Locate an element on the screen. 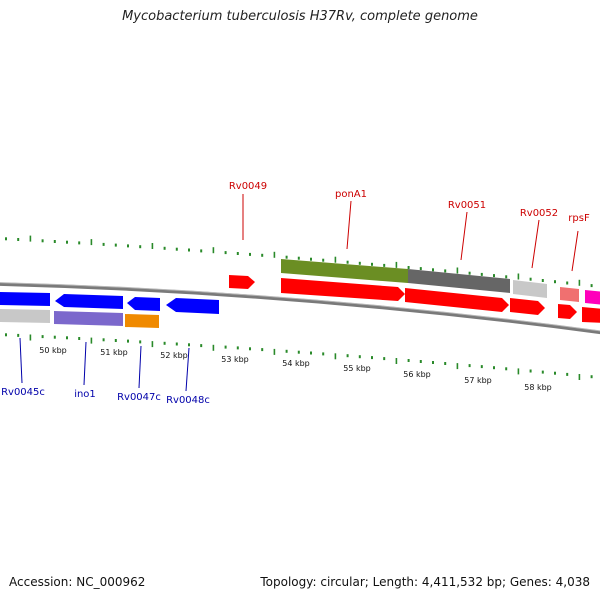 This screenshot has width=600, height=600. gene-label-rv0051: Rv0051 is located at coordinates (467, 205).